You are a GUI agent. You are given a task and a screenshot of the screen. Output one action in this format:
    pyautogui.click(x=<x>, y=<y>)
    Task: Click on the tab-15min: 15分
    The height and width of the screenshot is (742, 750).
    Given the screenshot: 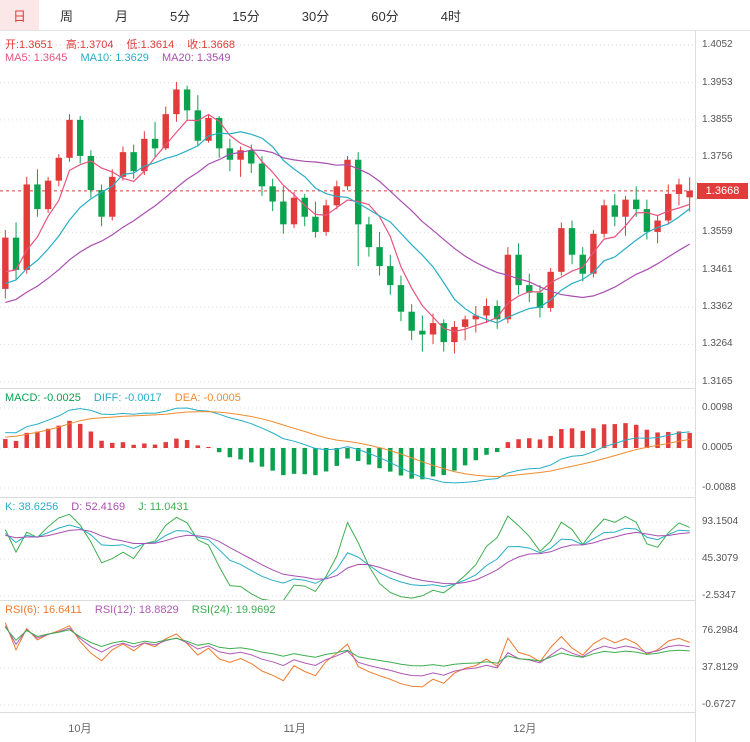 What is the action you would take?
    pyautogui.click(x=246, y=16)
    